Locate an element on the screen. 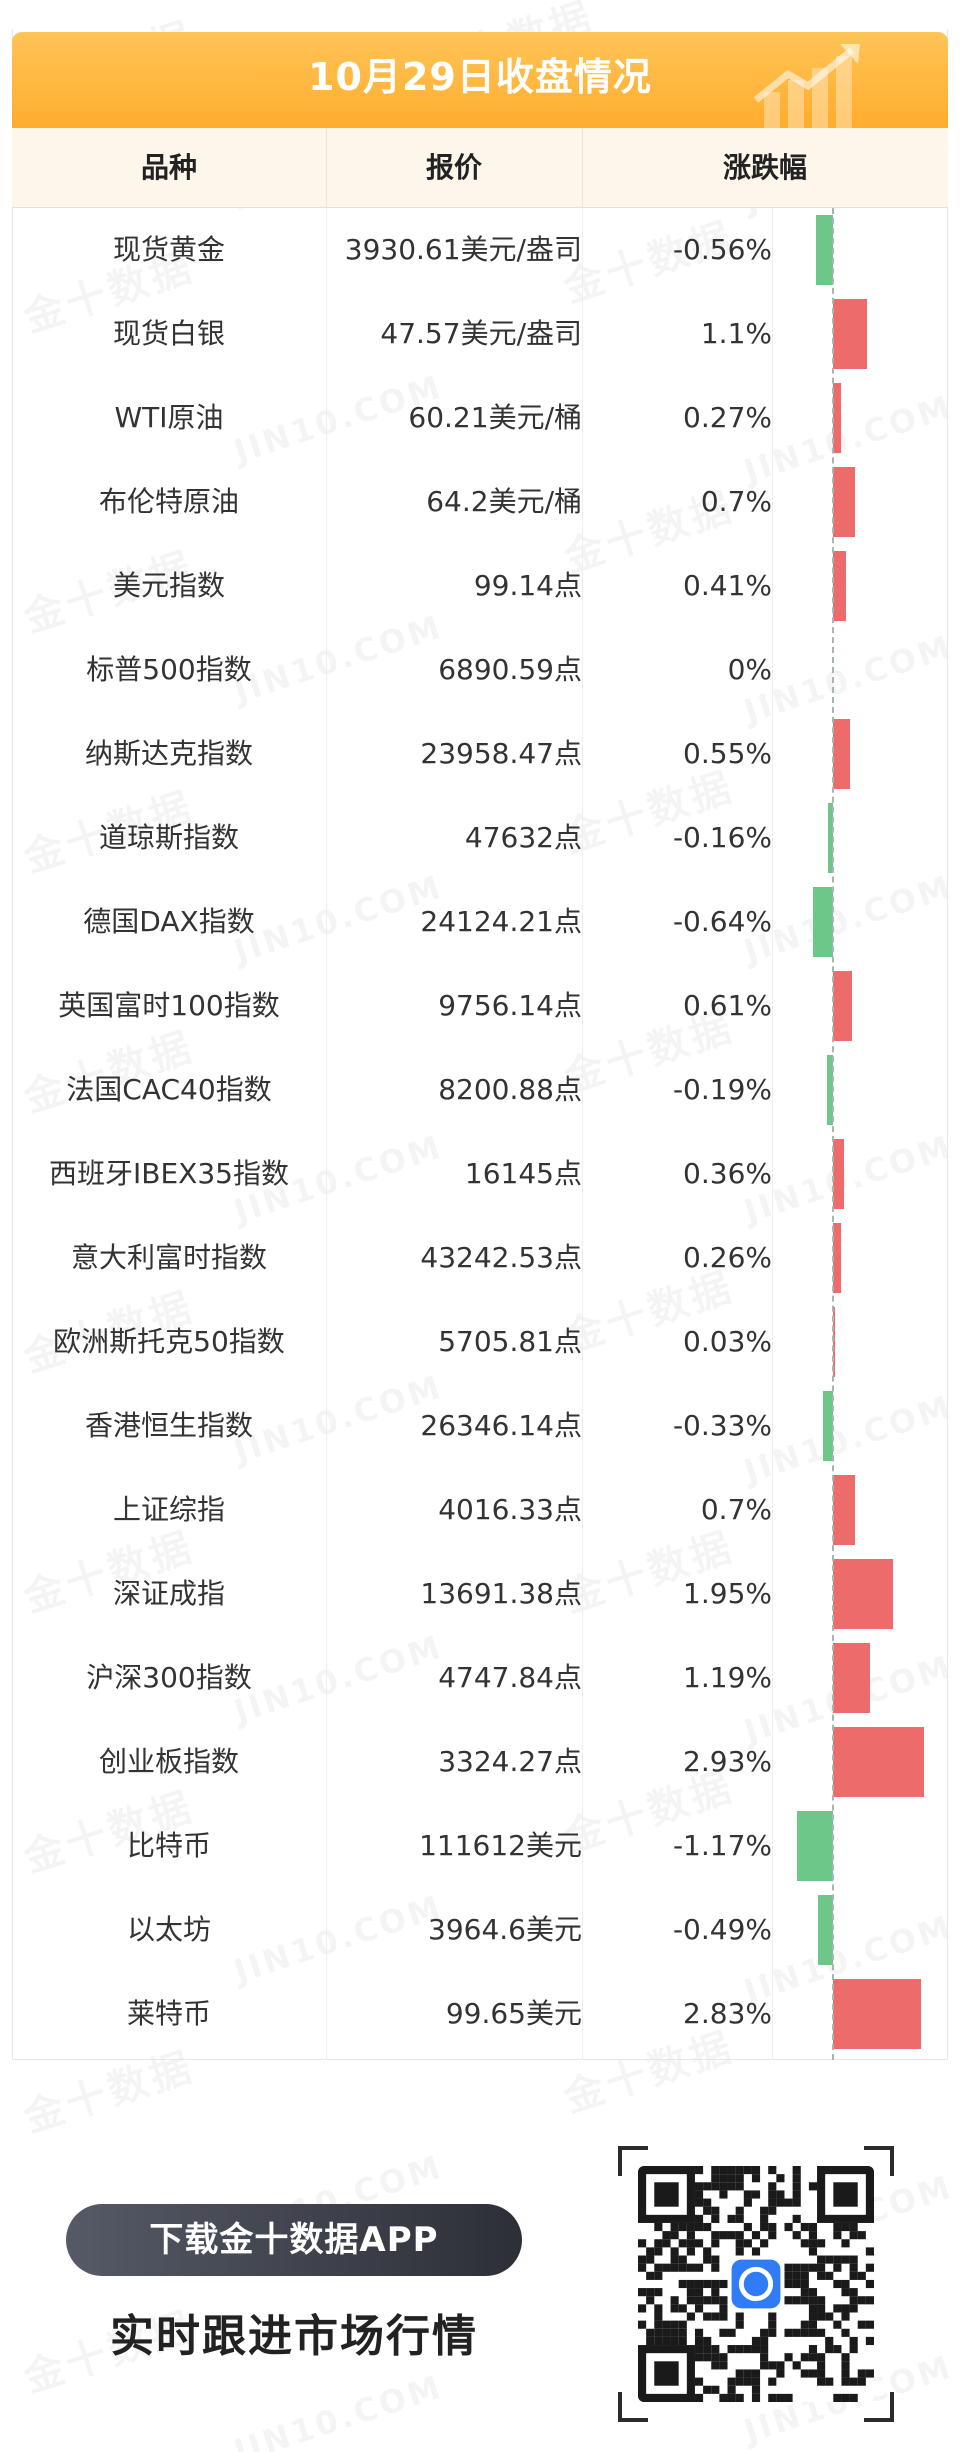  price-value: 4016.33点 is located at coordinates (510, 1509).